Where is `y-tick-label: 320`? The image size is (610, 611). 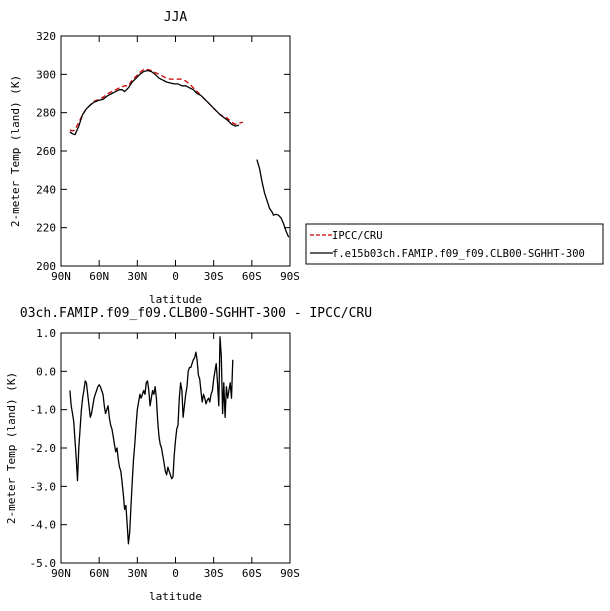 y-tick-label: 320 is located at coordinates (46, 36).